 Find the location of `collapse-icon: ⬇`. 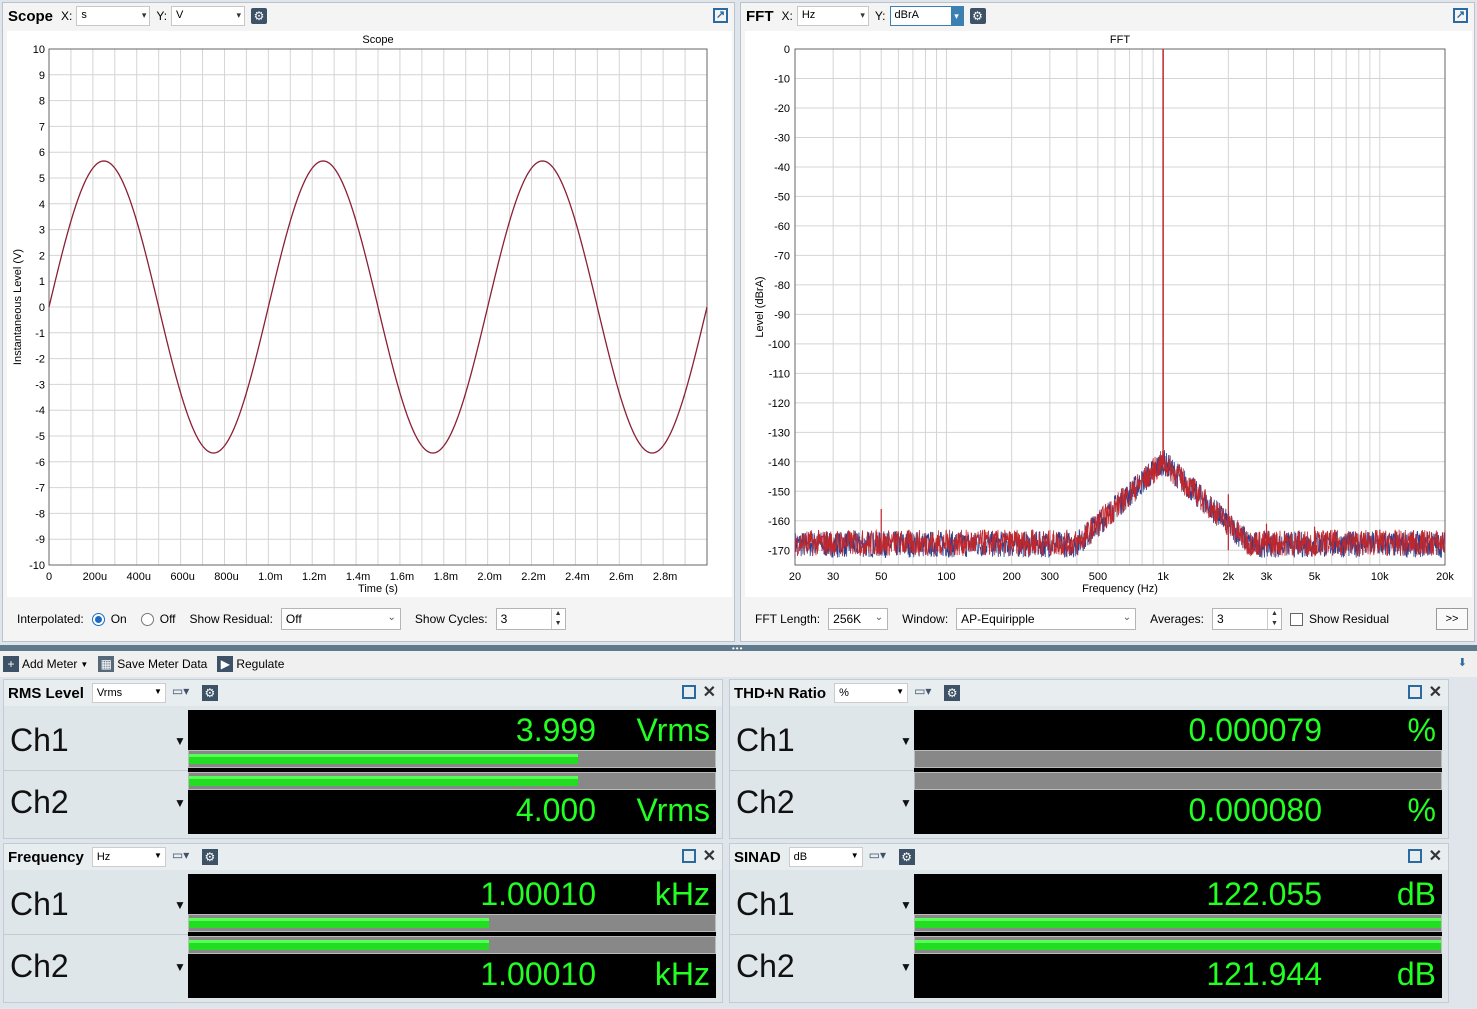

collapse-icon: ⬇ is located at coordinates (1462, 663).